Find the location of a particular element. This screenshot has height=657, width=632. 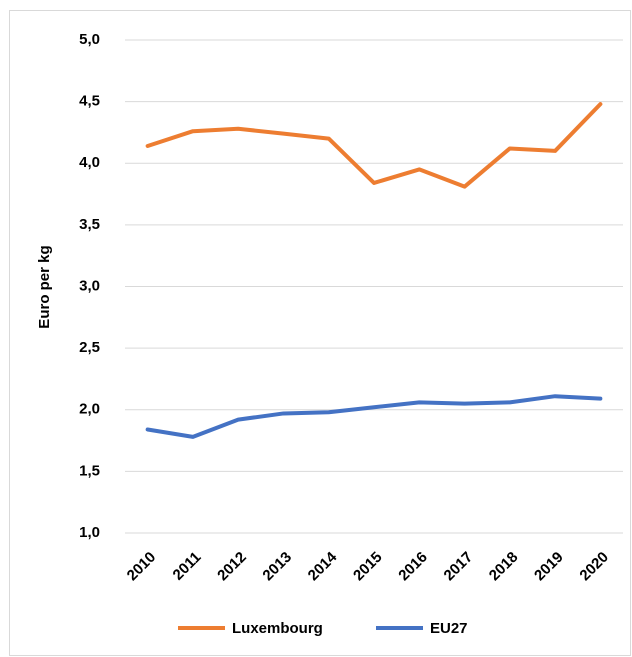

y-tick-label: 4,5 is located at coordinates (89, 101).